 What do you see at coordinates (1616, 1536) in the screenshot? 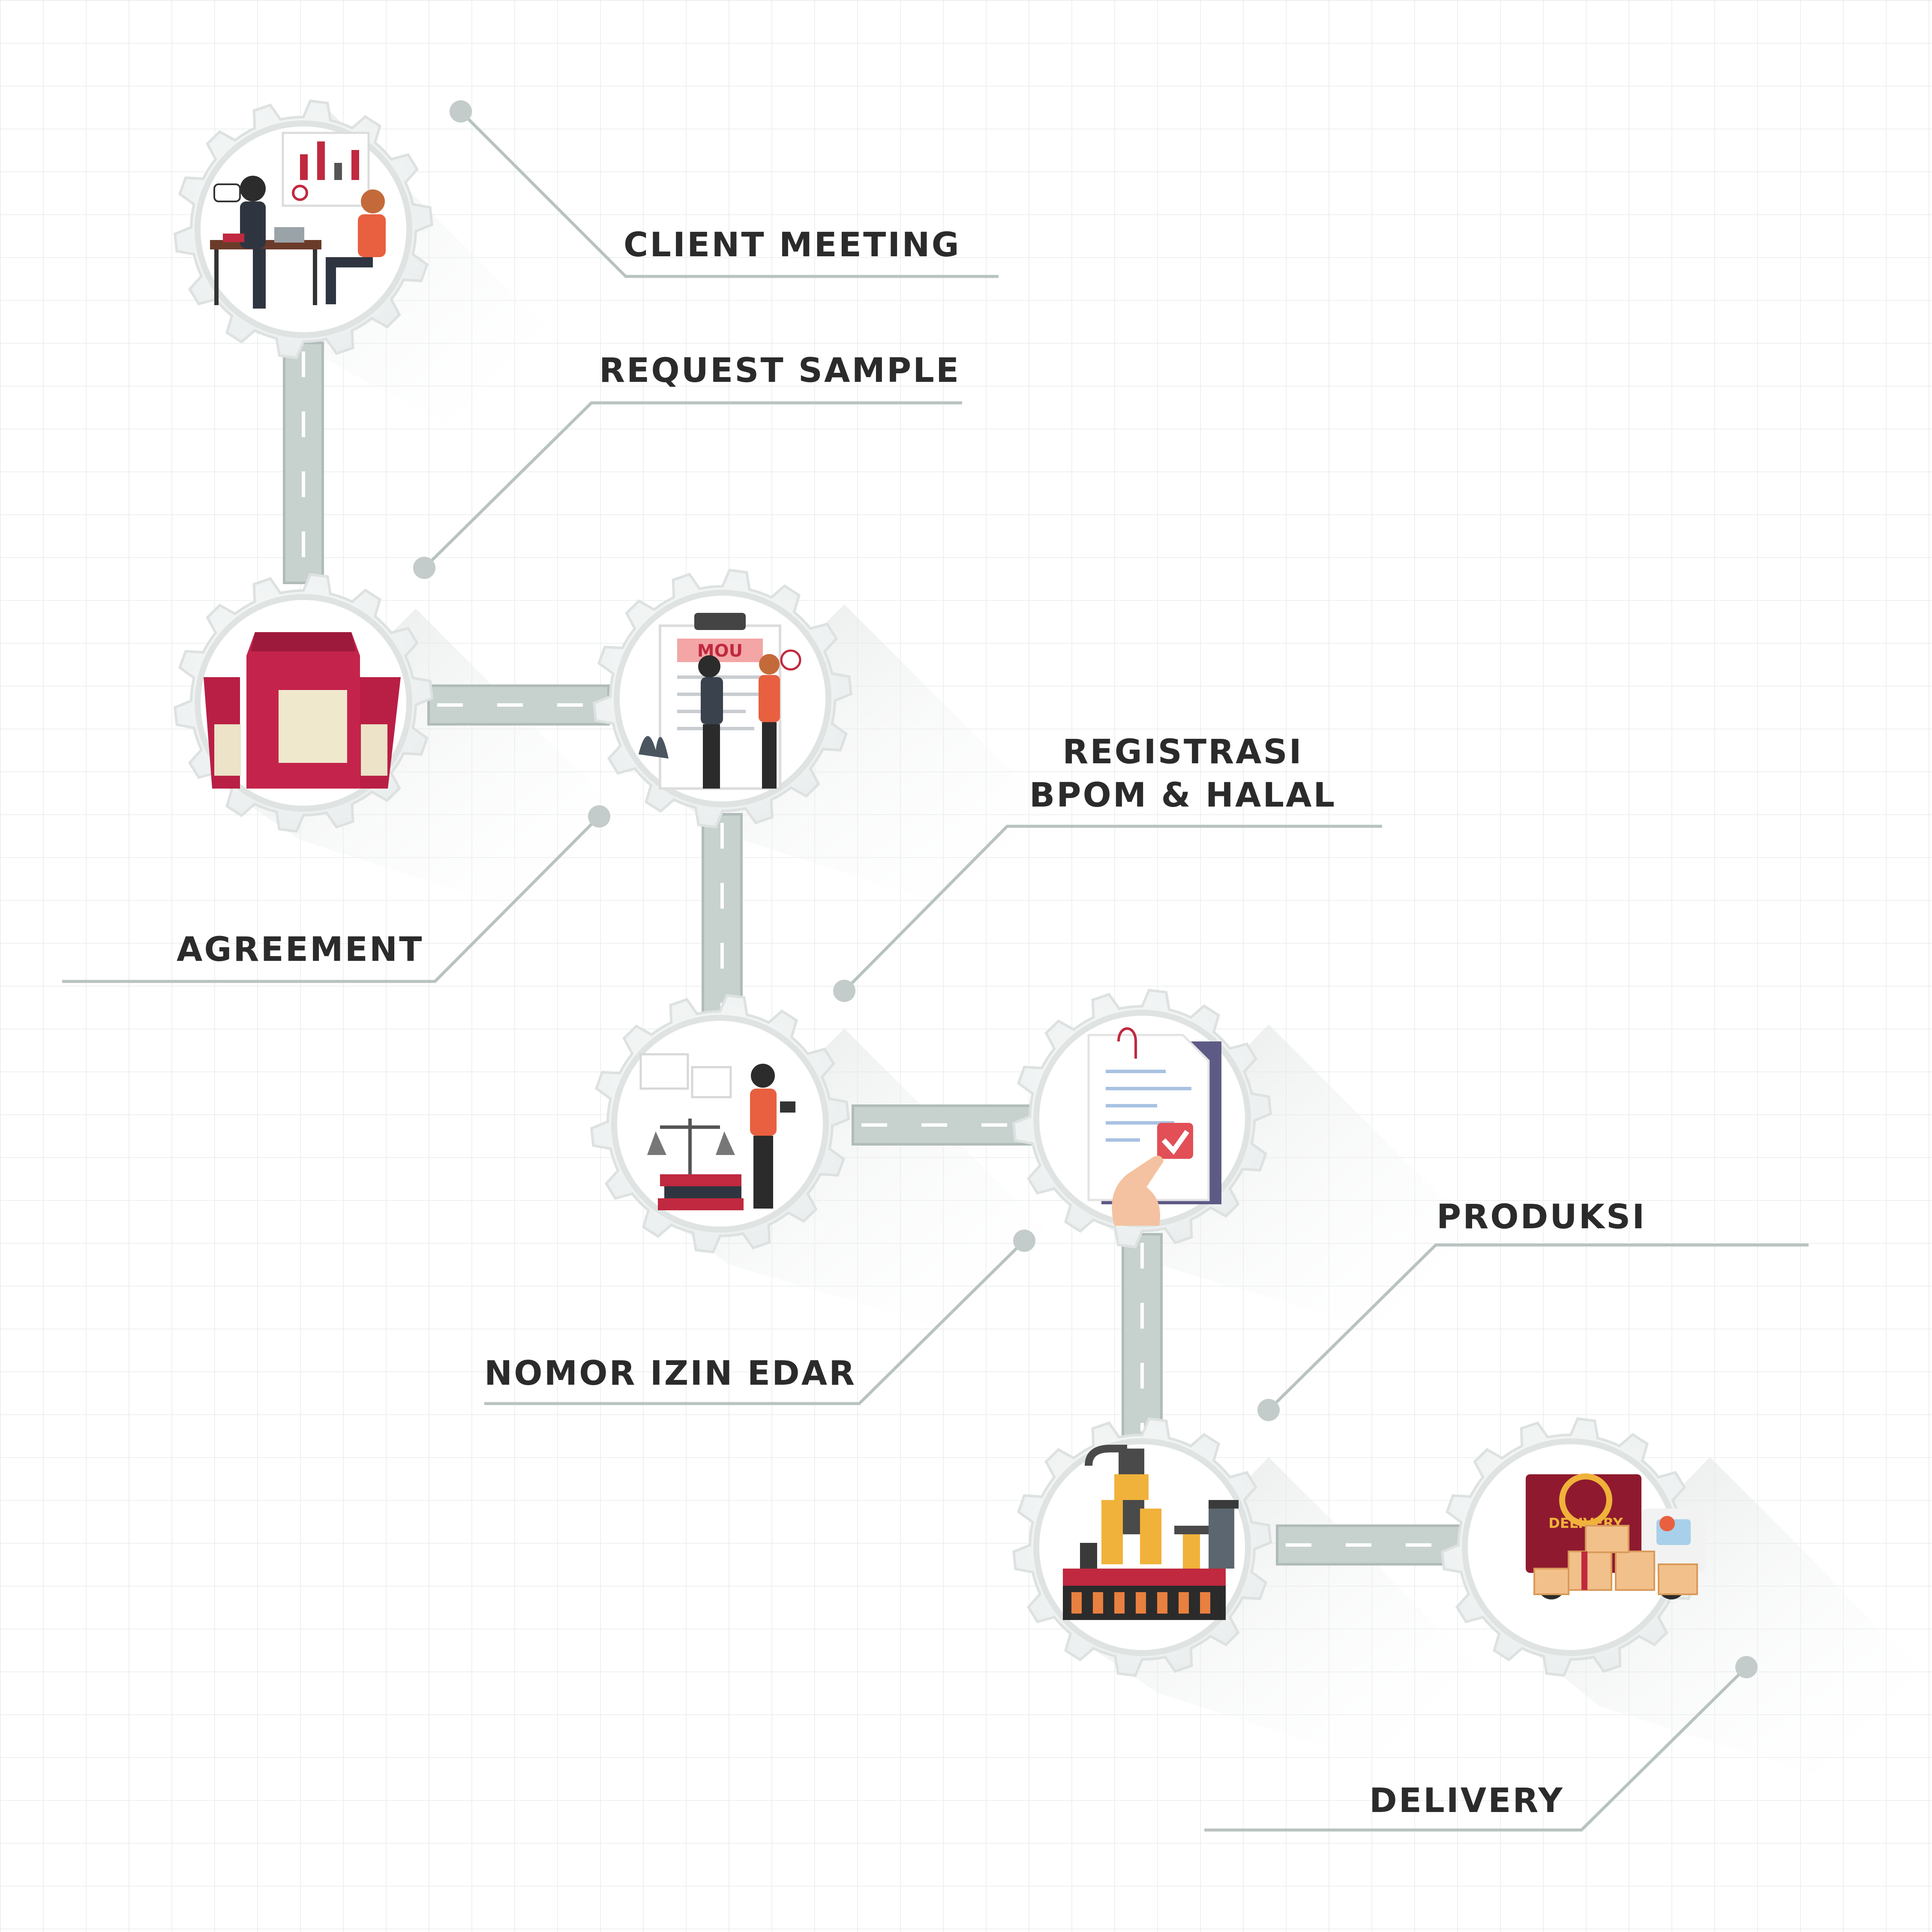
I see `delivery-truck-illustration: DELIVERY` at bounding box center [1616, 1536].